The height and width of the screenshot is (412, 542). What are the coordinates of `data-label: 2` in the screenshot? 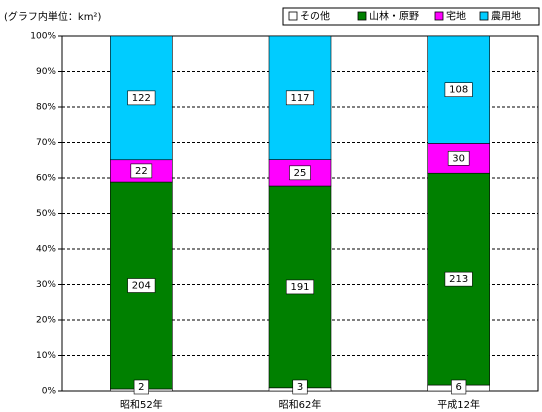 It's located at (141, 387).